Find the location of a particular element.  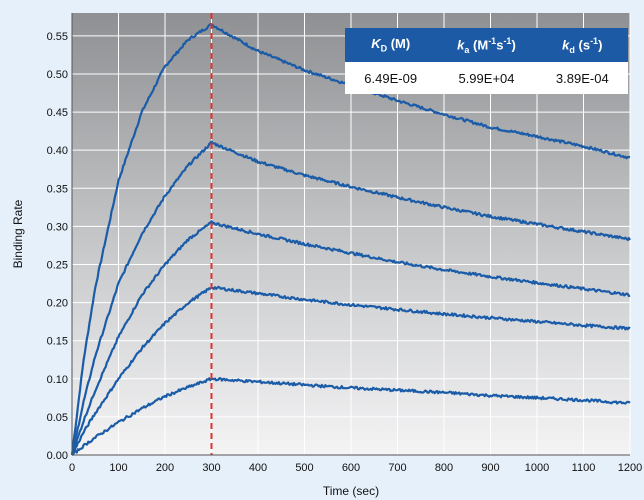

ka-header: ka (M-1s-1) is located at coordinates (486, 45).